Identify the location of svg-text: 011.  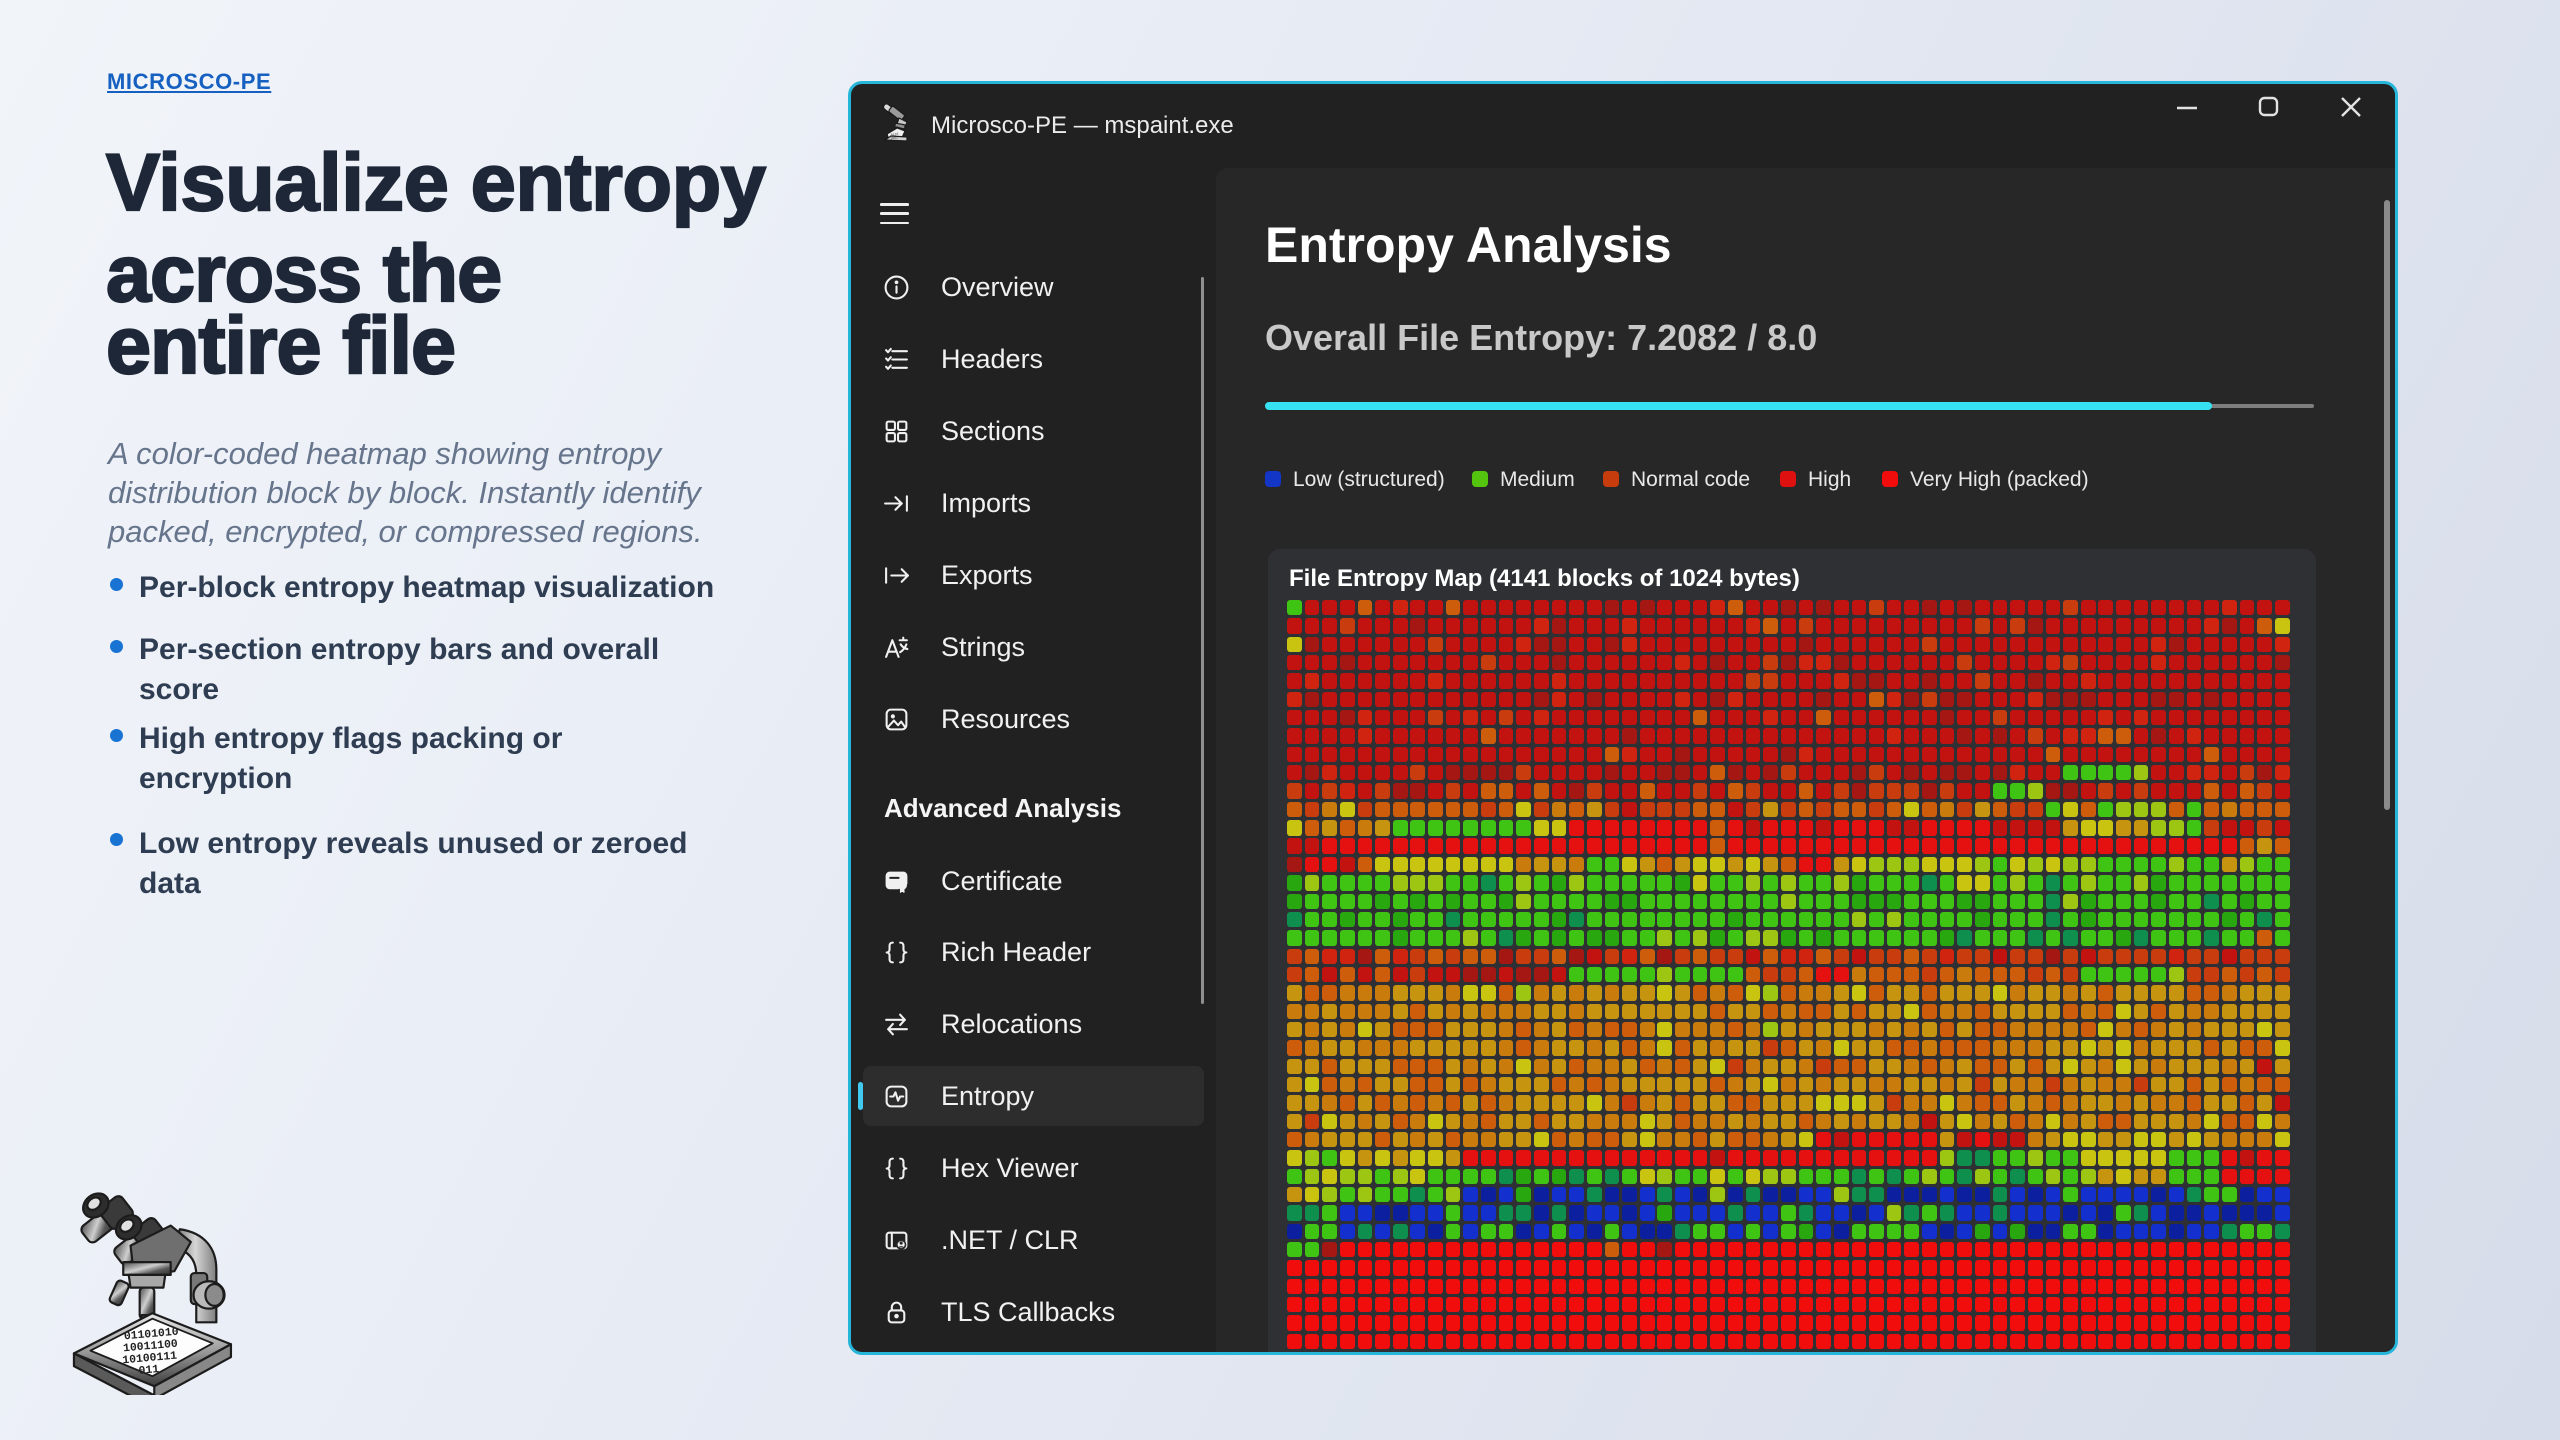
(149, 1371).